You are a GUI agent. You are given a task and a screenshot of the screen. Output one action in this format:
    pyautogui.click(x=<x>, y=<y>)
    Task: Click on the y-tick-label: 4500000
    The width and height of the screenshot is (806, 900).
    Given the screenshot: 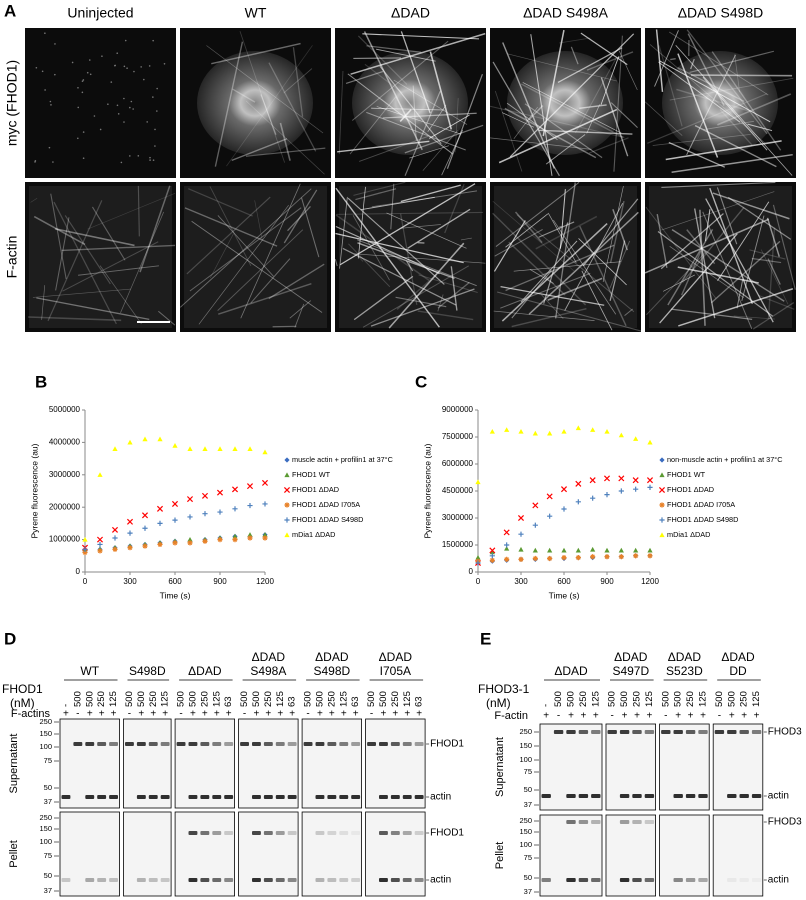 What is the action you would take?
    pyautogui.click(x=458, y=490)
    